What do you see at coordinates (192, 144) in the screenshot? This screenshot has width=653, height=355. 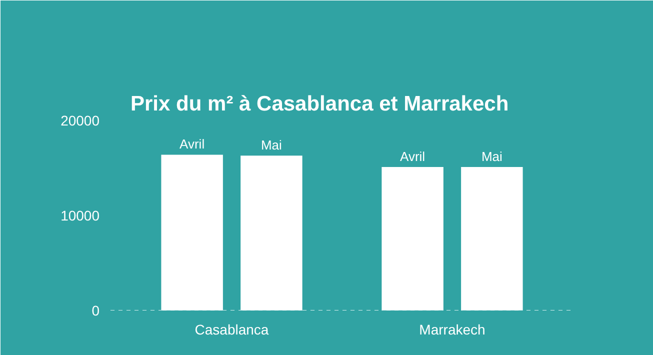 I see `series-label: Avril` at bounding box center [192, 144].